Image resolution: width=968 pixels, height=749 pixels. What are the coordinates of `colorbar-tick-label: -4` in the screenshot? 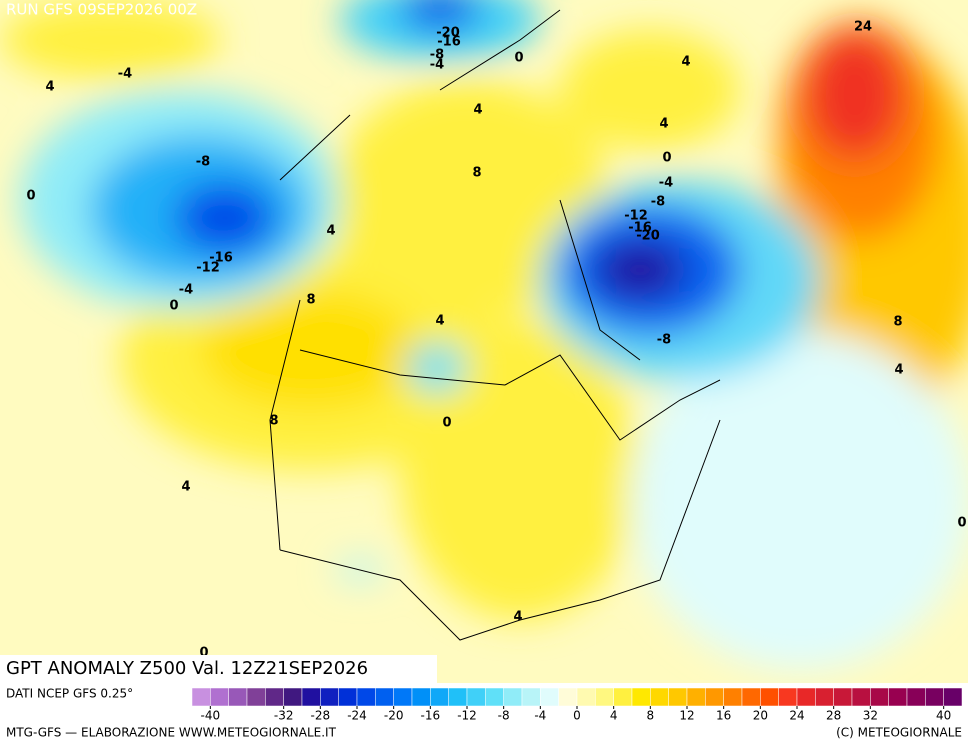 It's located at (540, 716).